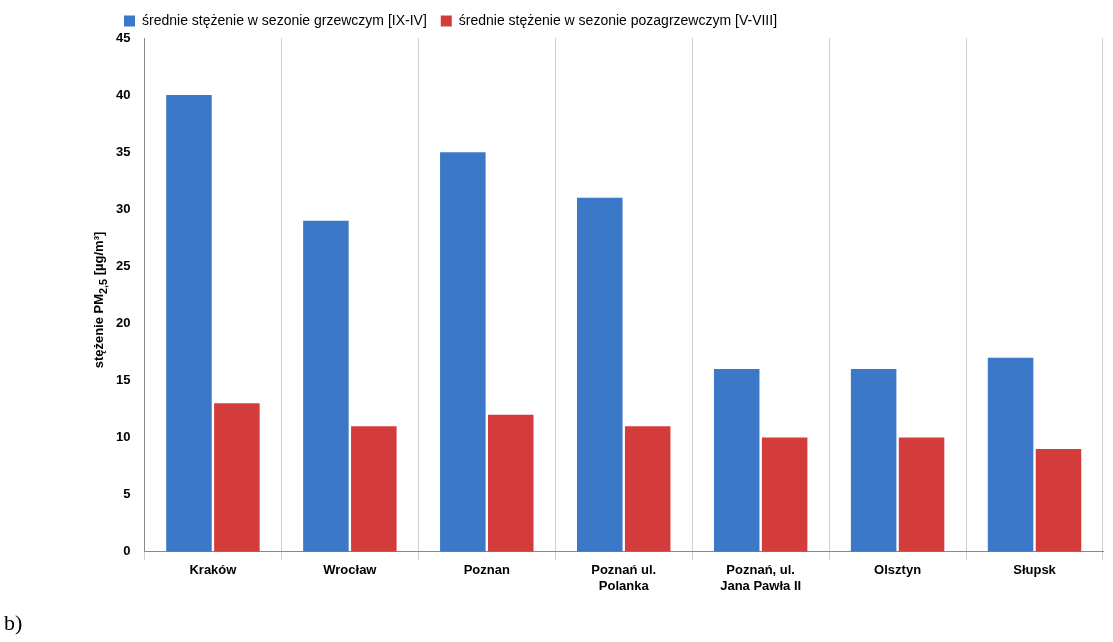 This screenshot has height=642, width=1113. Describe the element at coordinates (624, 577) in the screenshot. I see `x-tick-label: Poznań ul. Polanka` at that location.